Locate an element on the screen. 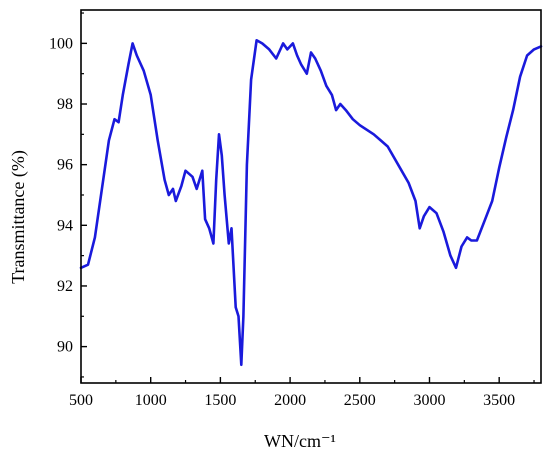 Image resolution: width=550 pixels, height=458 pixels. x-tick-label: 3500 is located at coordinates (499, 400).